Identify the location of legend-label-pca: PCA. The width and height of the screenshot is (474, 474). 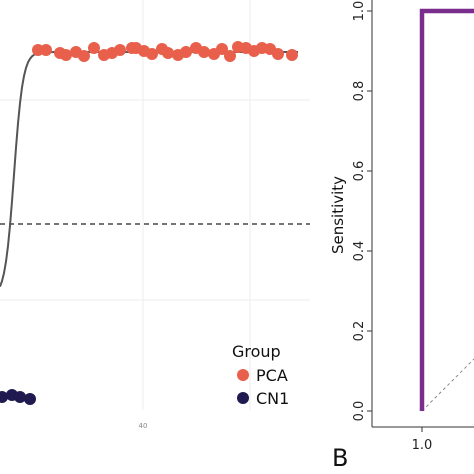
(272, 375).